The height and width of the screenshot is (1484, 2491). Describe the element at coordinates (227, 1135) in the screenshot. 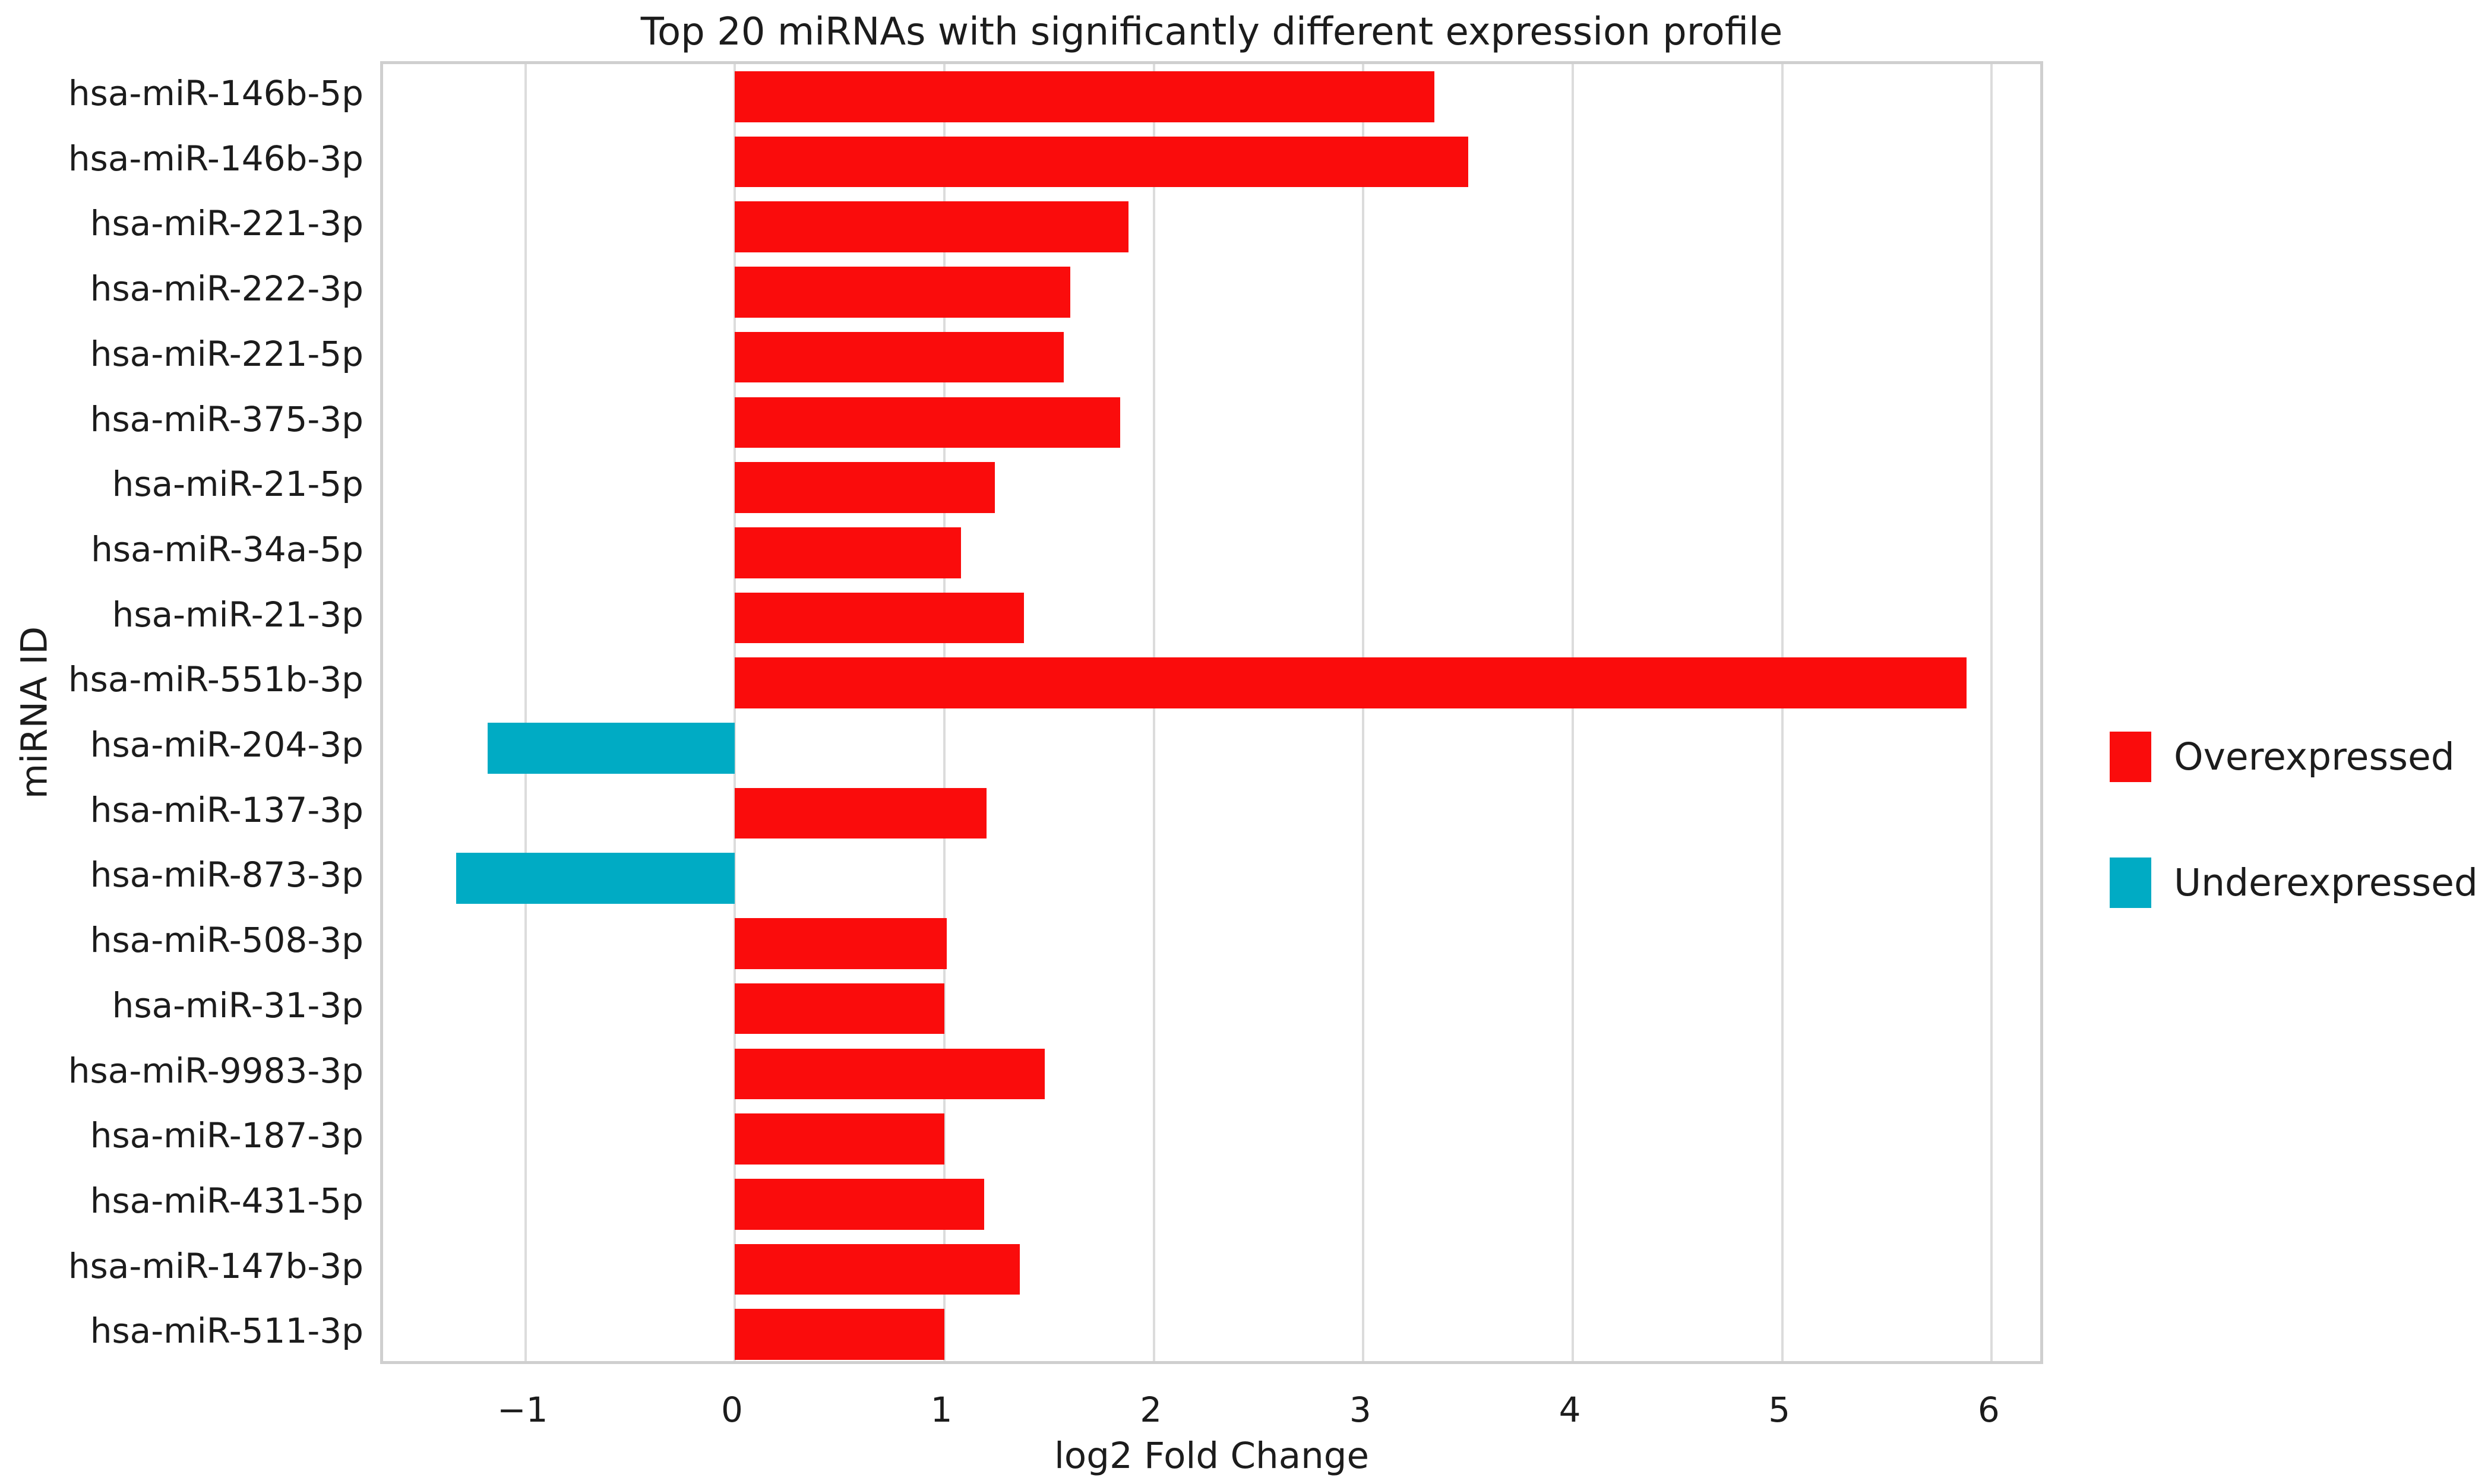

I see `ytick-label-hsa-miR-187-3p: hsa-miR-187-3p` at that location.